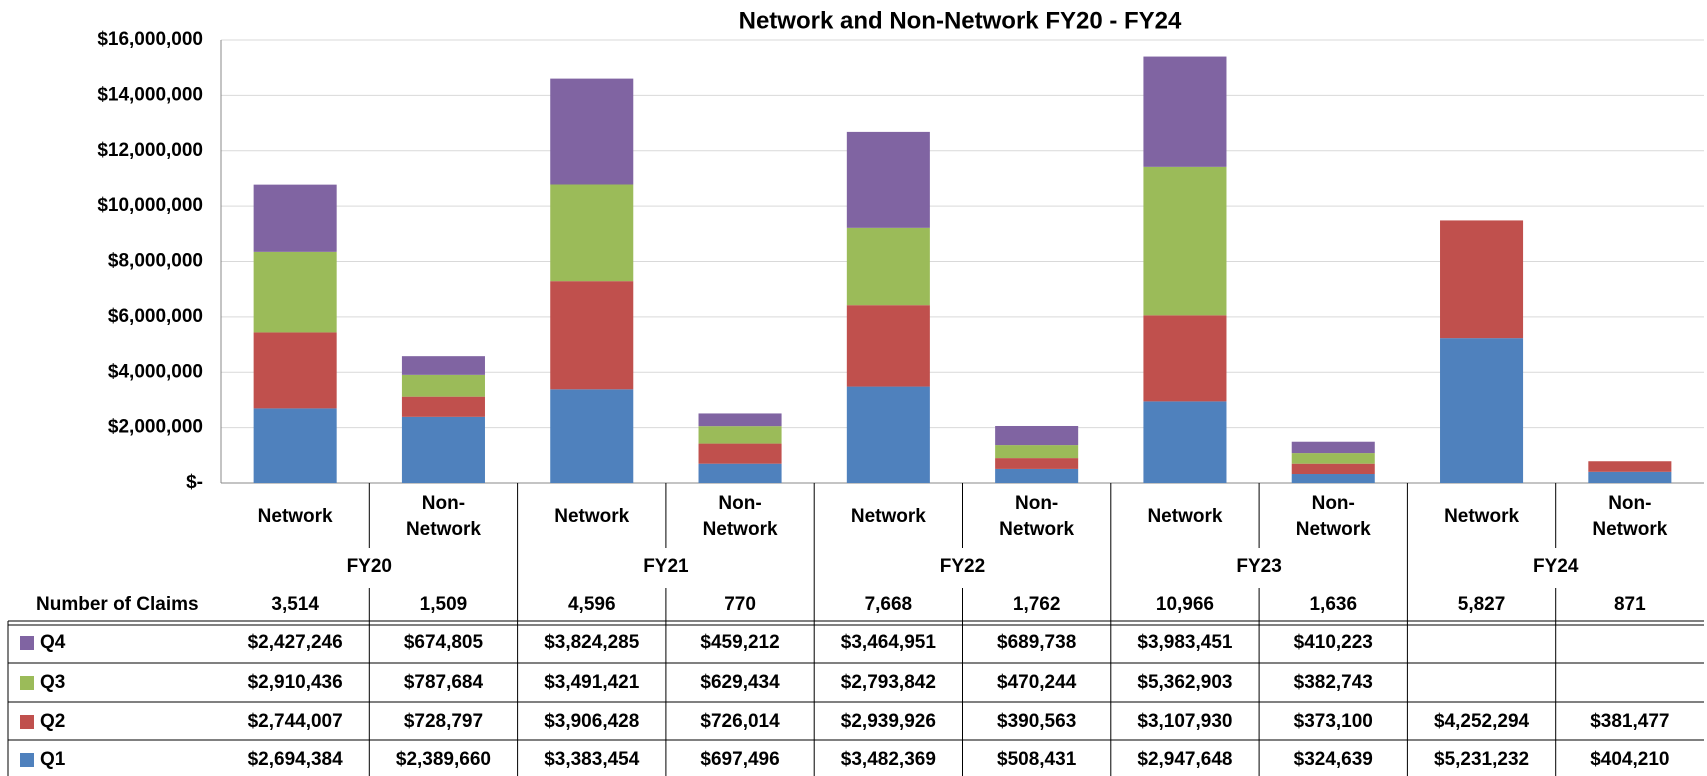 The height and width of the screenshot is (776, 1707). I want to click on y-tick-label: $12,000,000, so click(150, 150).